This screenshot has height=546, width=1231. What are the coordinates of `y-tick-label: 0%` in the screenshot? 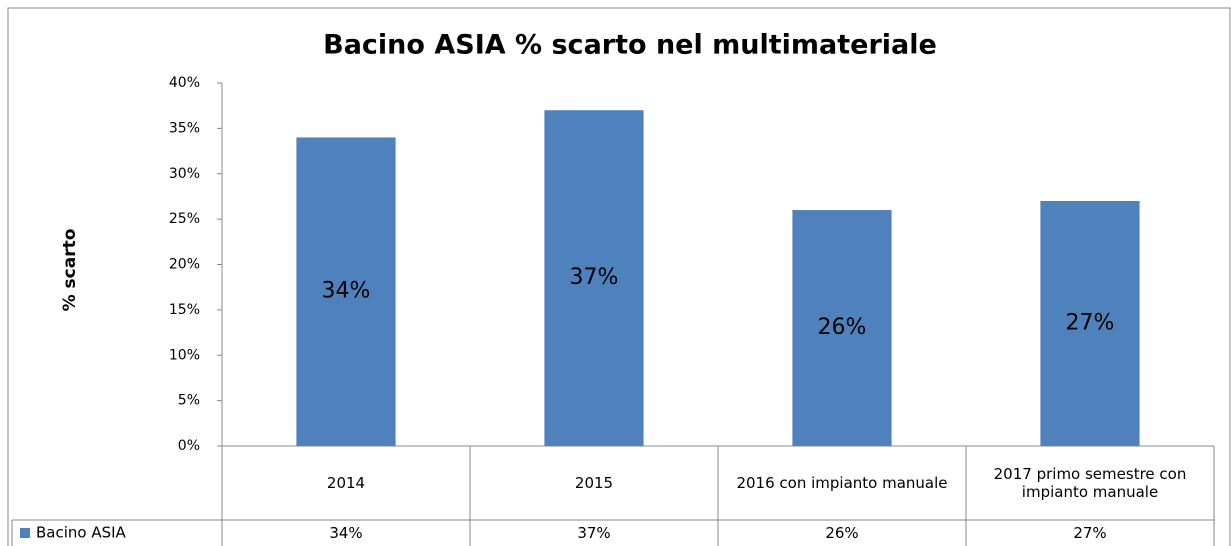 It's located at (189, 446).